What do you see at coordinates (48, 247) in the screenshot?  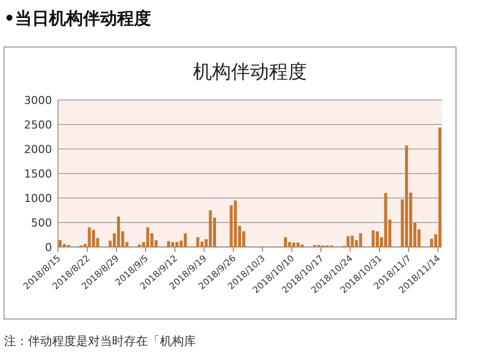 I see `y-tick-label: 0` at bounding box center [48, 247].